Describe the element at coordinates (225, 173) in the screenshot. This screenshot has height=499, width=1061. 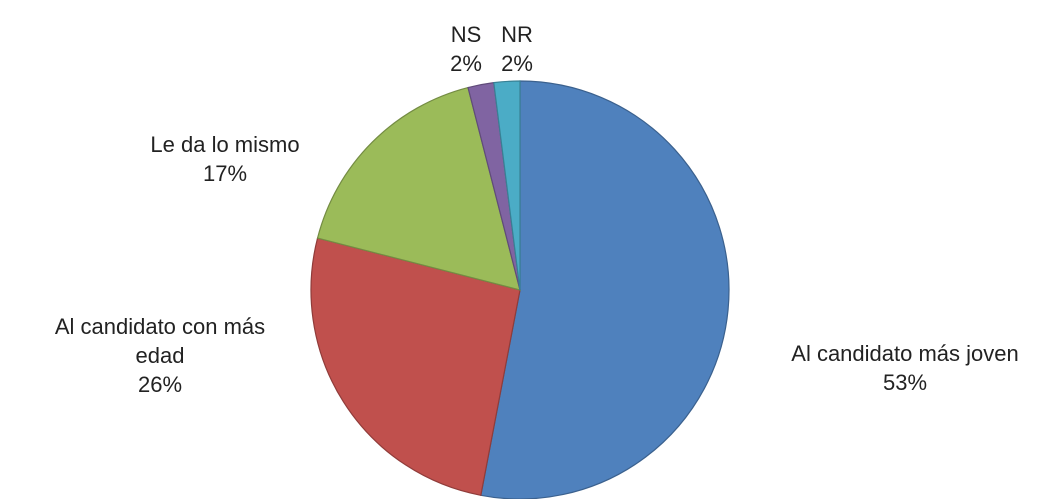
I see `percent-label: 17%` at that location.